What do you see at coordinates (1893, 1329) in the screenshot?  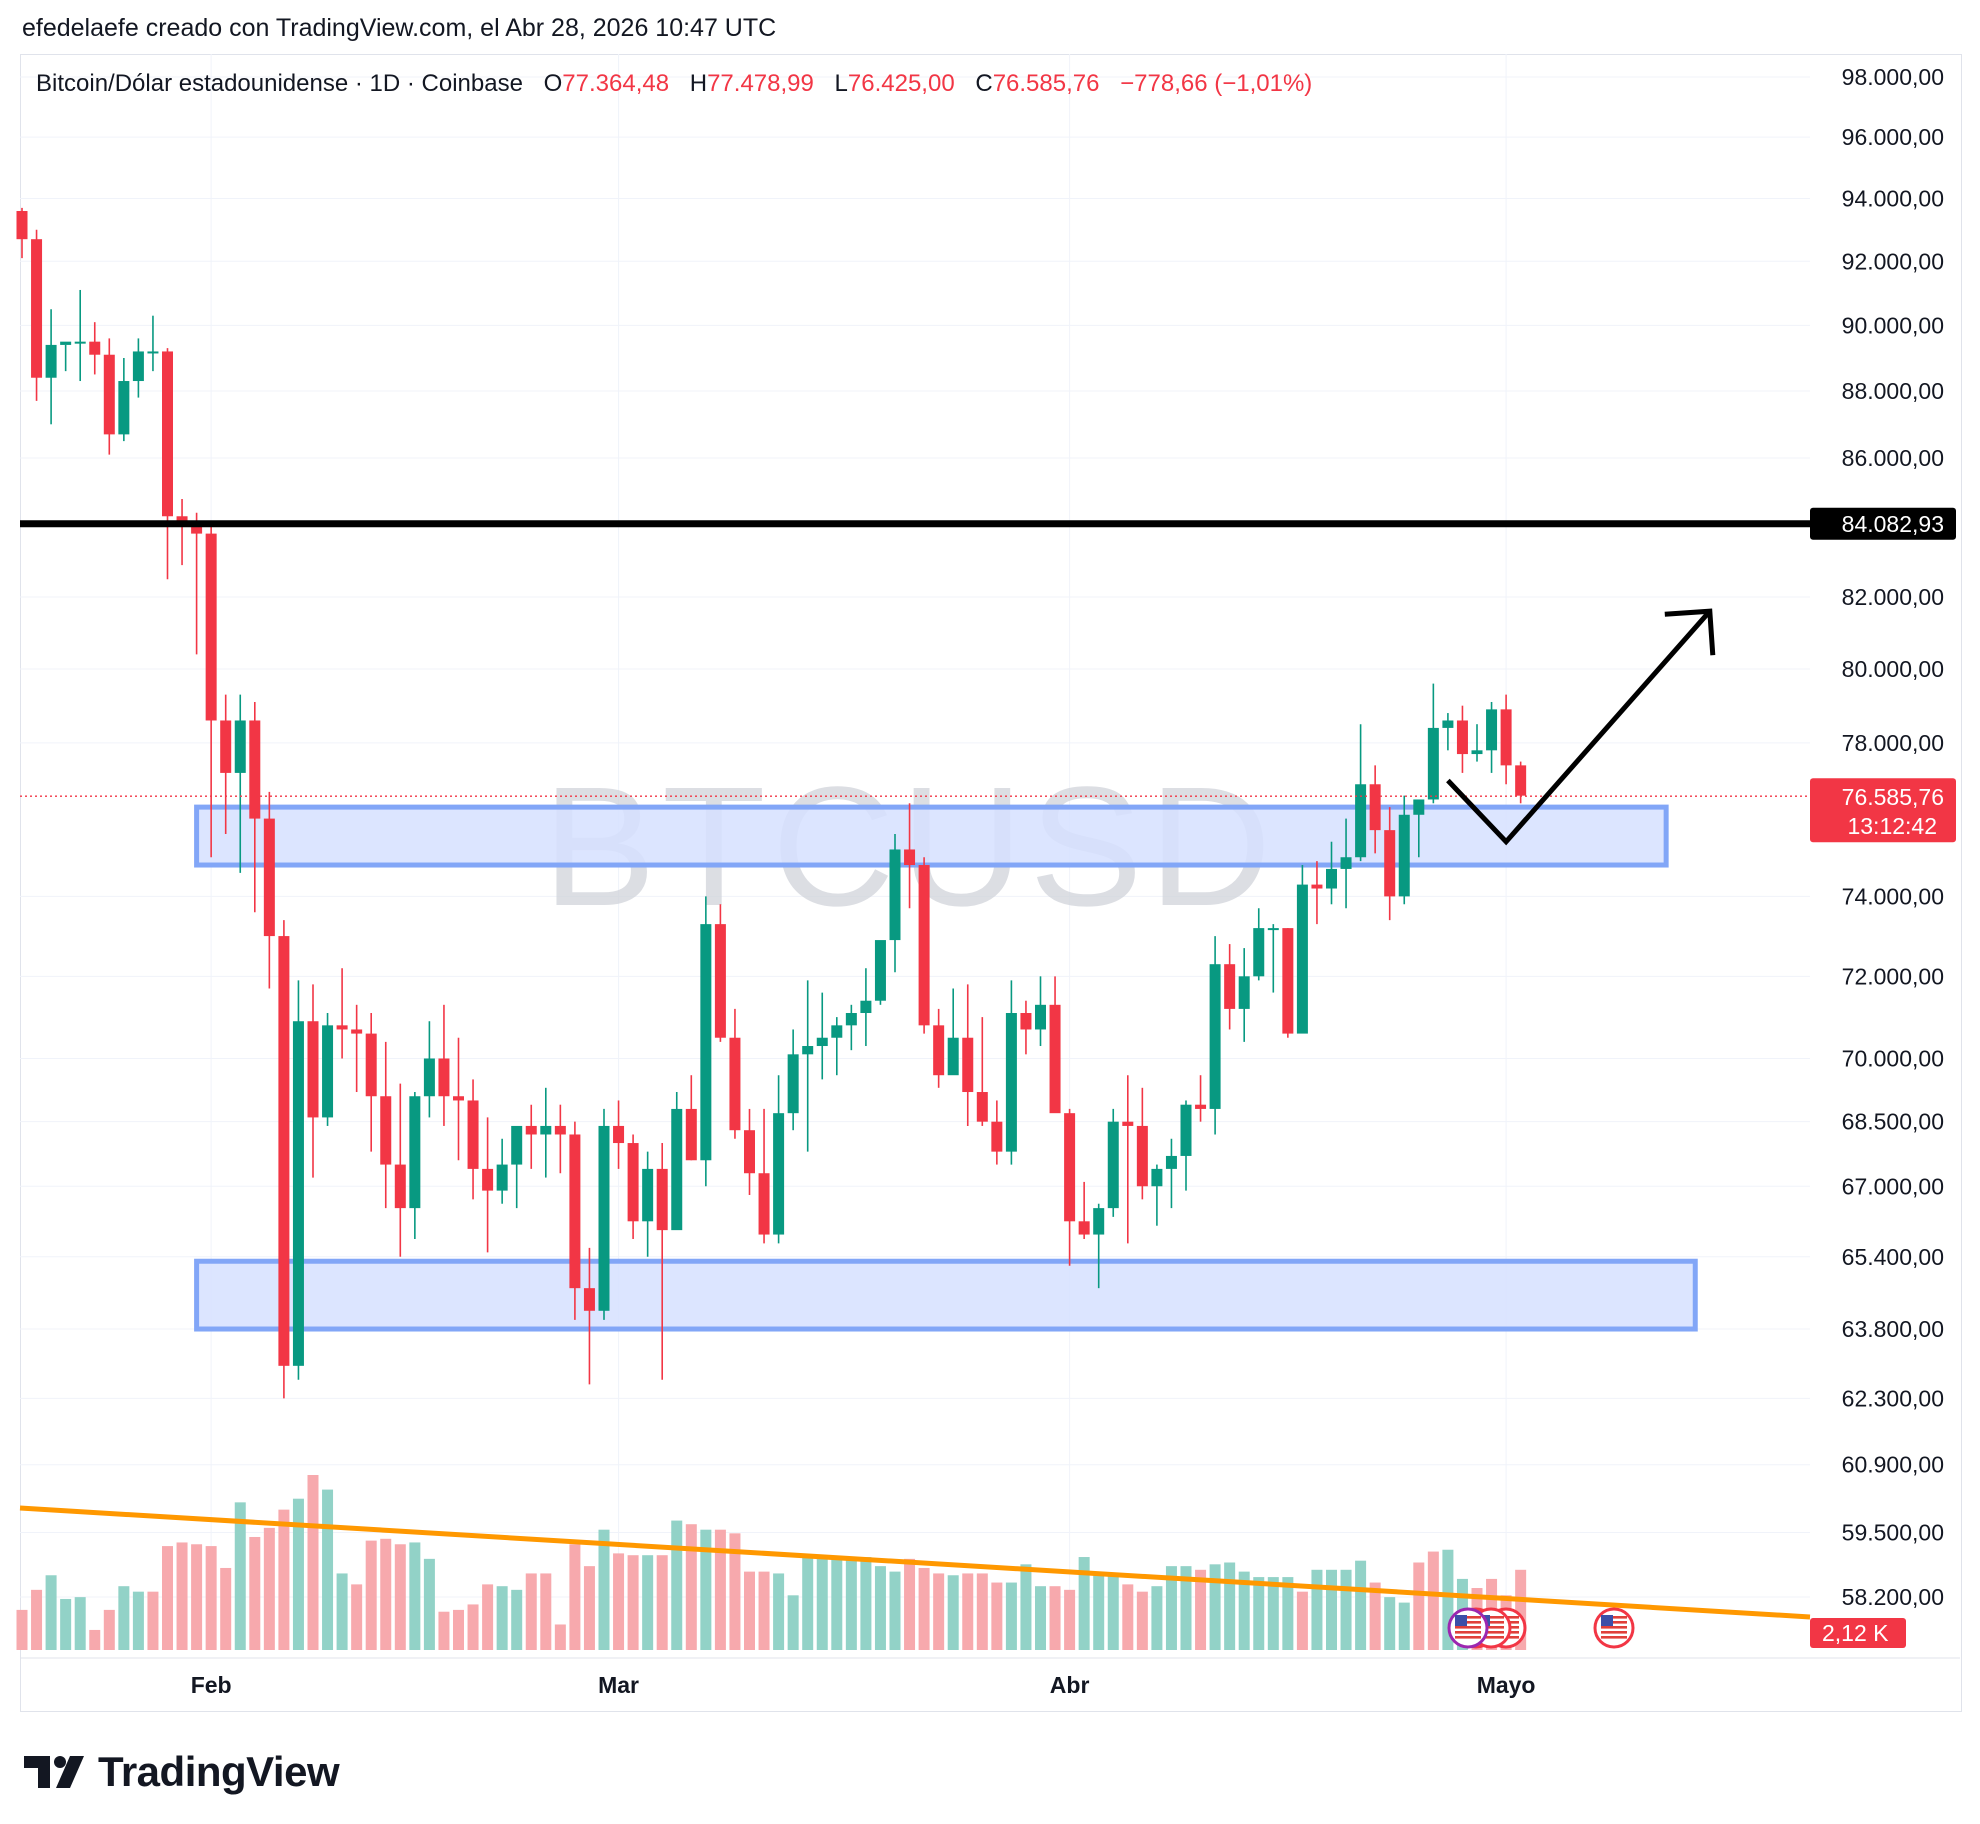 I see `price-tick-label: 63.800,00` at bounding box center [1893, 1329].